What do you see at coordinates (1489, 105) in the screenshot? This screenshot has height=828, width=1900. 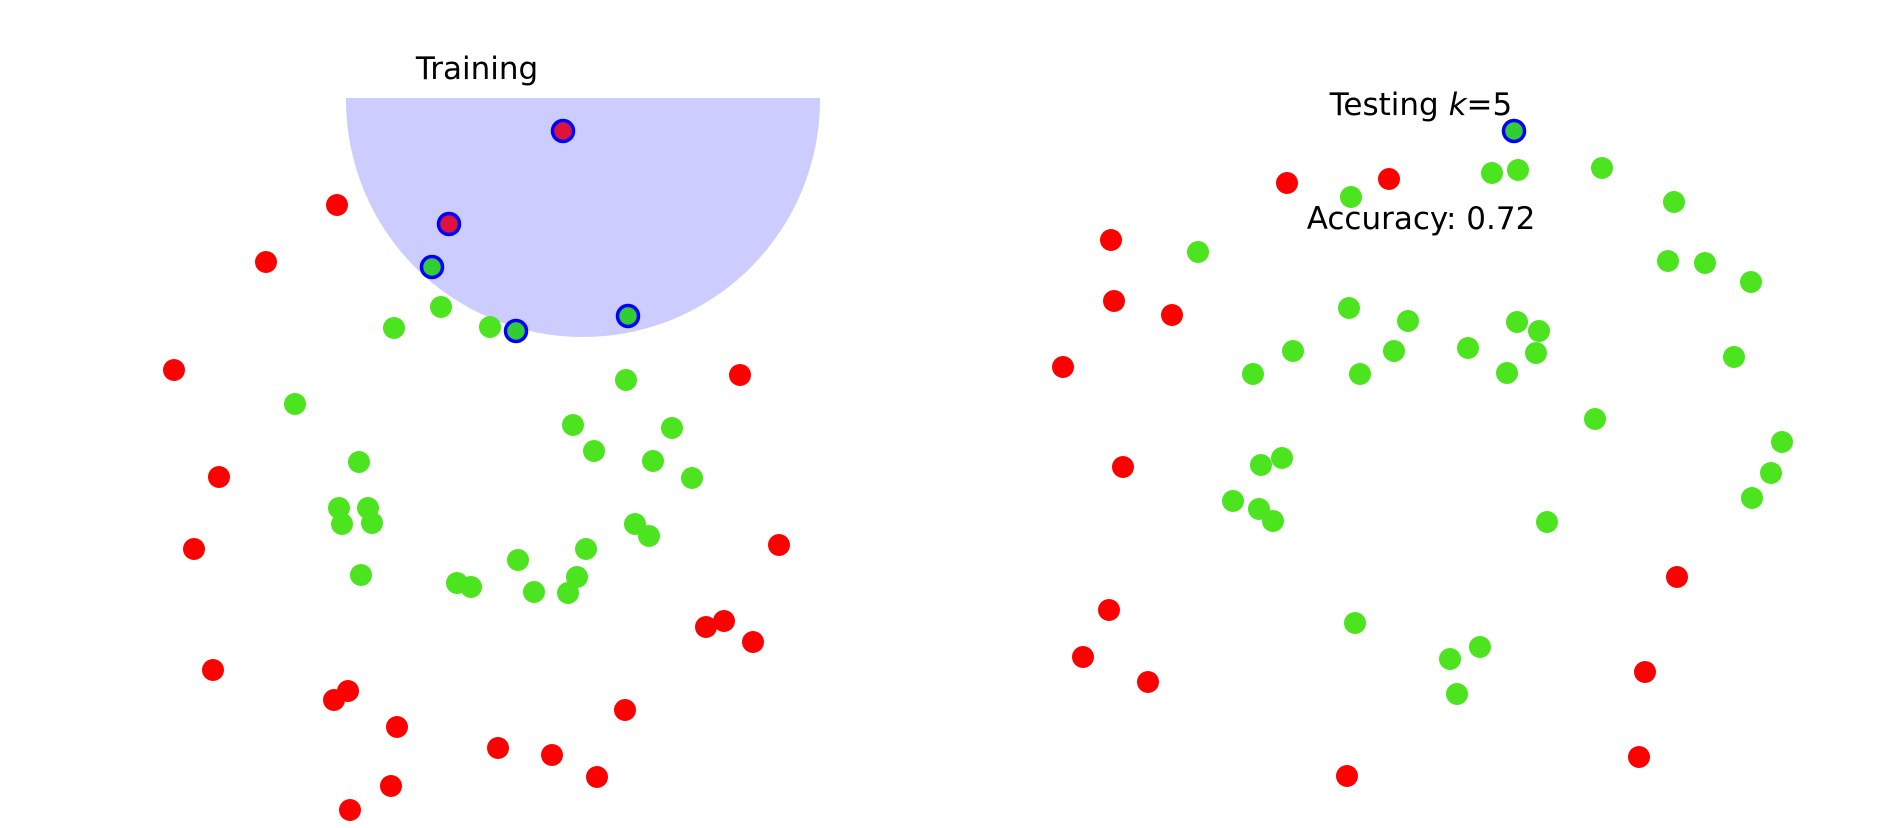 I see `right-title-post: =5` at bounding box center [1489, 105].